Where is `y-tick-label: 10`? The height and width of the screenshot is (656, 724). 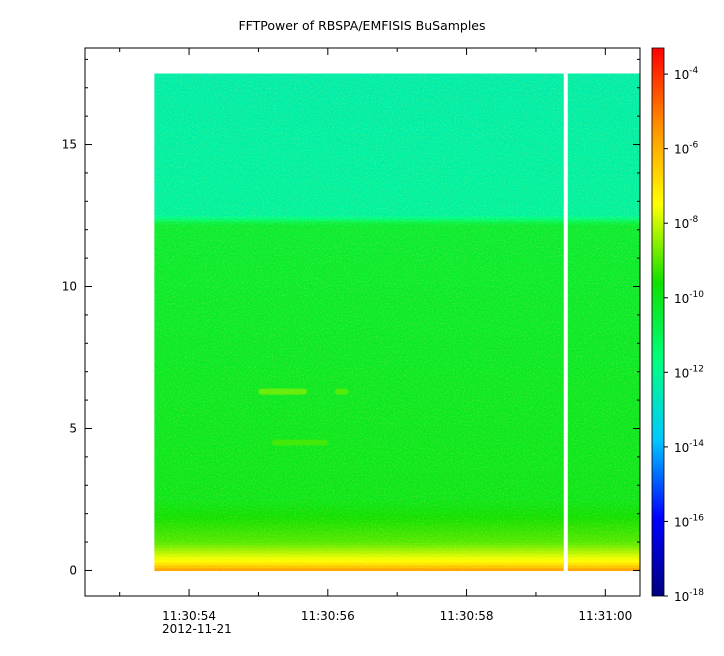 y-tick-label: 10 is located at coordinates (69, 287).